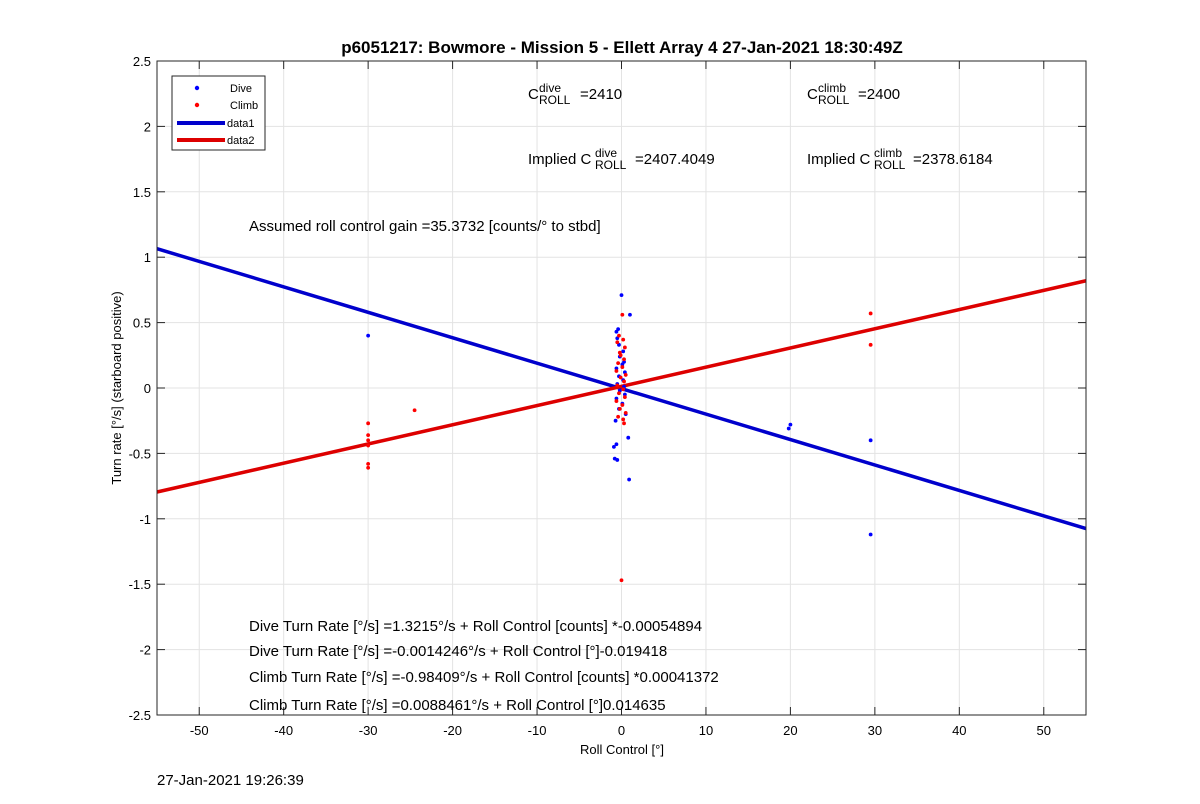  Describe the element at coordinates (959, 730) in the screenshot. I see `x-tick-label: 40` at that location.